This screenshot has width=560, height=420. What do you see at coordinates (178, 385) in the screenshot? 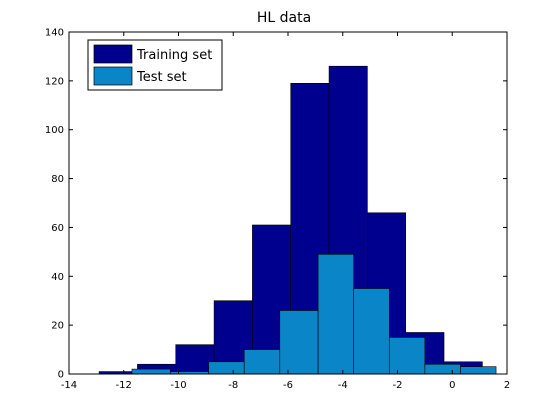
I see `x-tick-label: -10` at bounding box center [178, 385].